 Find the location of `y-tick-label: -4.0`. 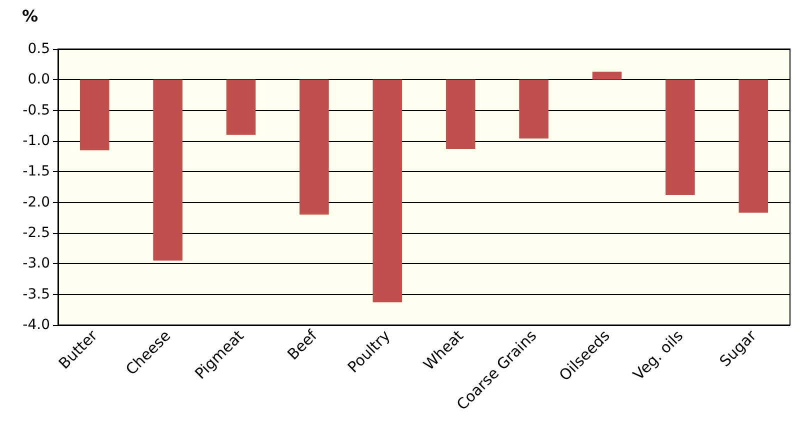

y-tick-label: -4.0 is located at coordinates (36, 325).